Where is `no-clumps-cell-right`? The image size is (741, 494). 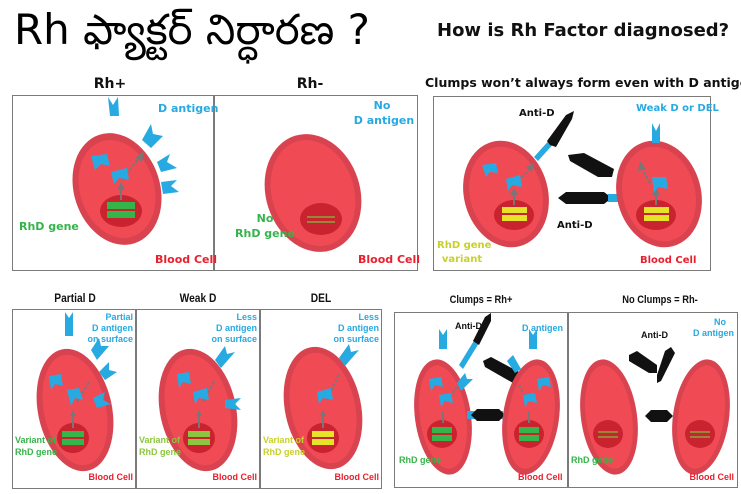
no-clumps-cell-right is located at coordinates (701, 417).